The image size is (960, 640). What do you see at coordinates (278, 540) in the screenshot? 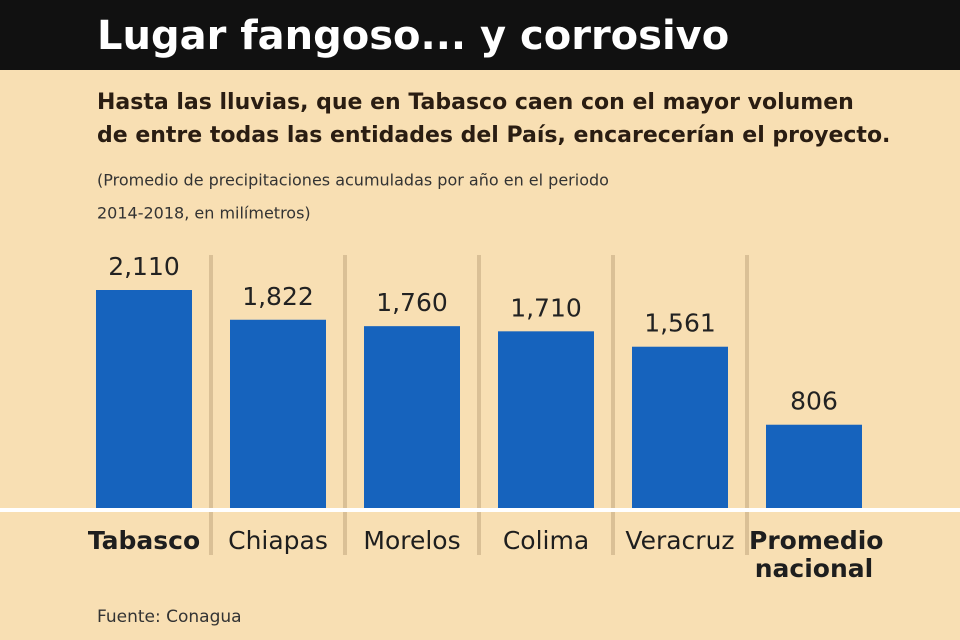
I see `x-tick-label: Chiapas` at bounding box center [278, 540].